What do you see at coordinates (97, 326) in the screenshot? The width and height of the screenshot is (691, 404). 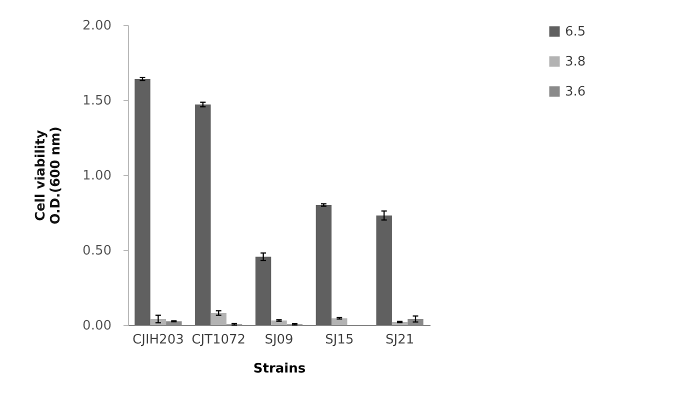 I see `y-tick-label: 0.00` at bounding box center [97, 326].